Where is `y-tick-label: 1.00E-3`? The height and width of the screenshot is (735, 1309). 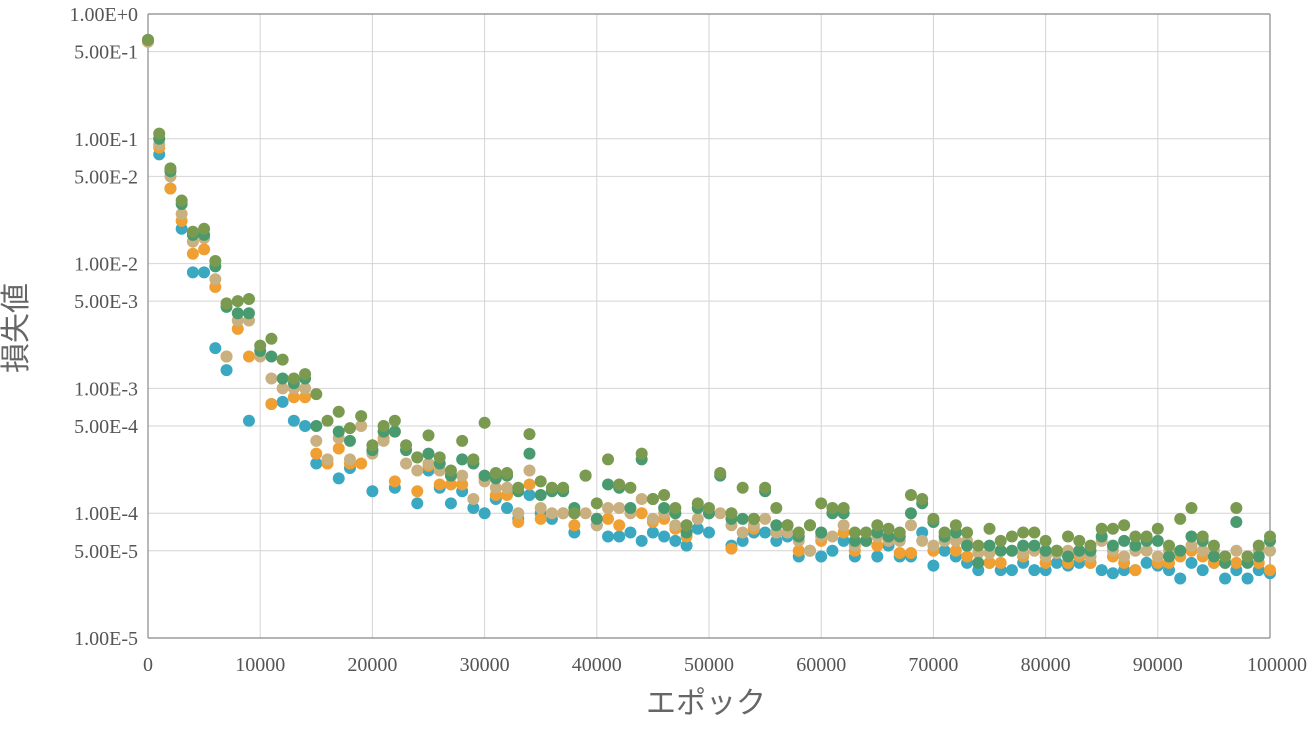 y-tick-label: 1.00E-3 is located at coordinates (106, 389).